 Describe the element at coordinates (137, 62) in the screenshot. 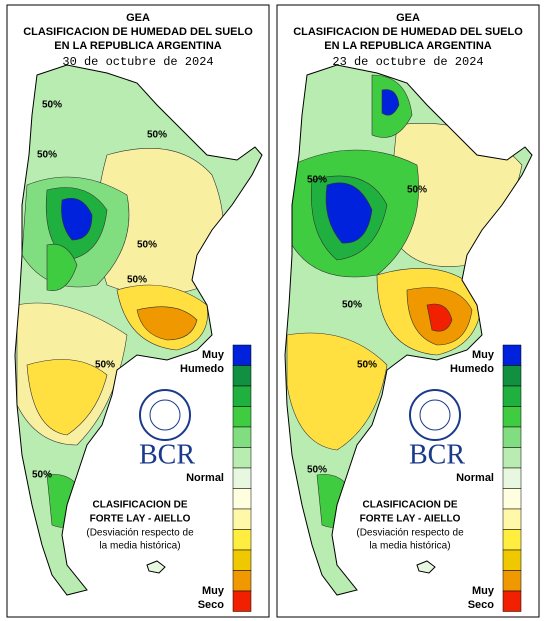

I see `date: 30 de octubre de 2024` at that location.